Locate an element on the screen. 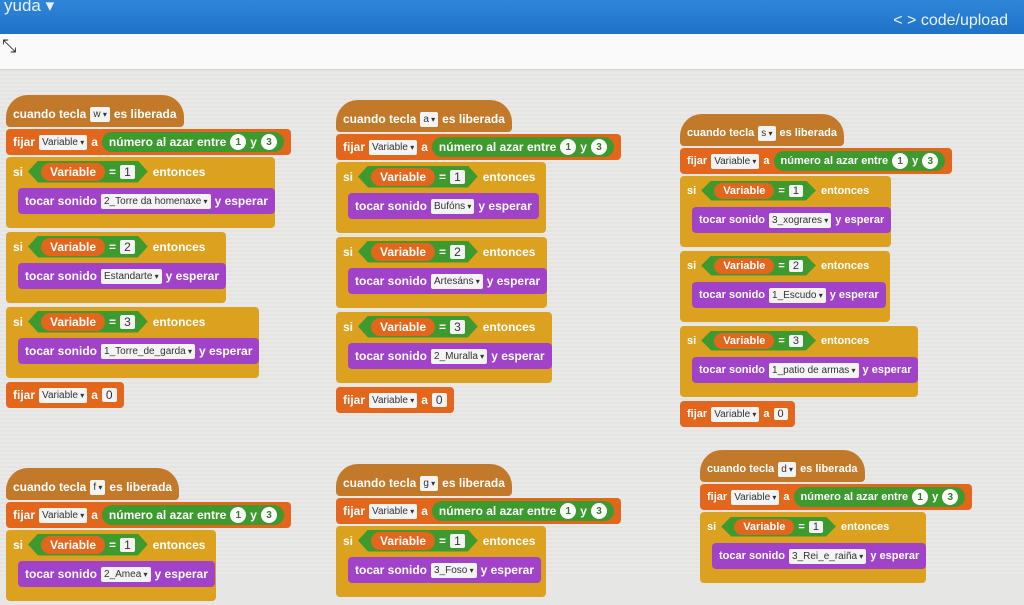 The width and height of the screenshot is (1024, 605). sound-dropdown: 1_patio de armas is located at coordinates (814, 370).